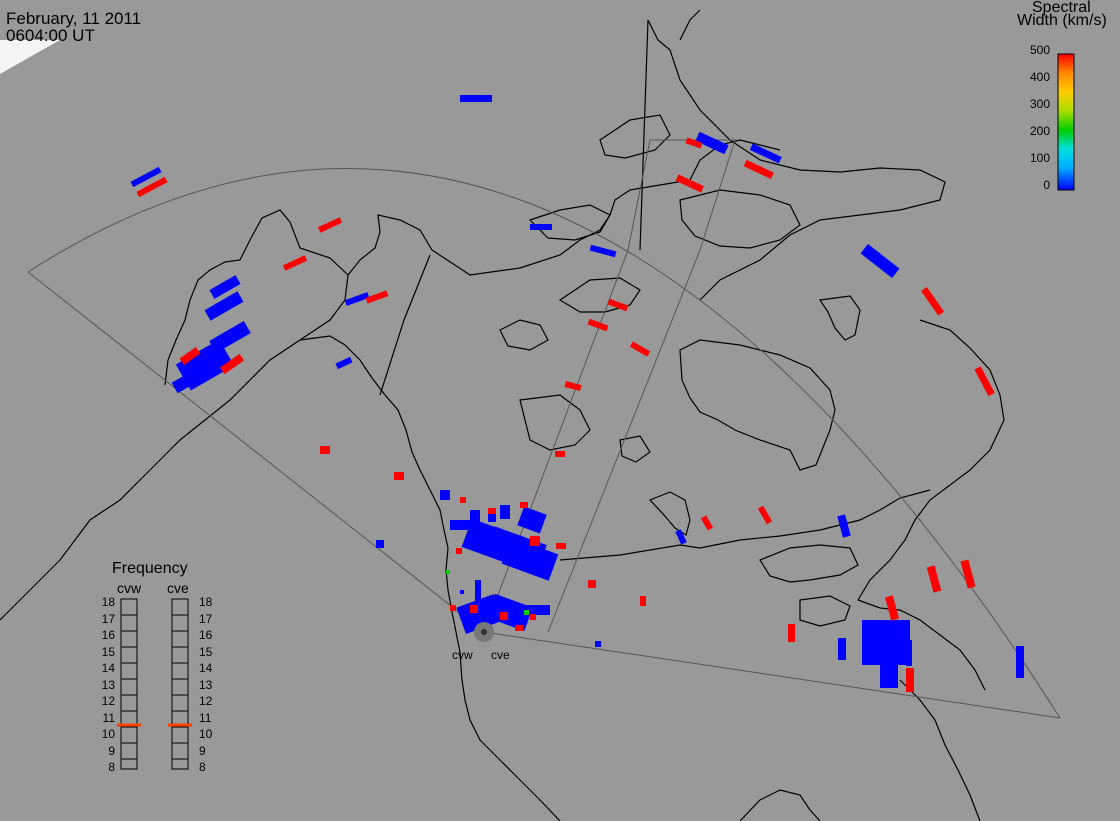  Describe the element at coordinates (129, 588) in the screenshot. I see `frequency-radar-label: cvw` at that location.